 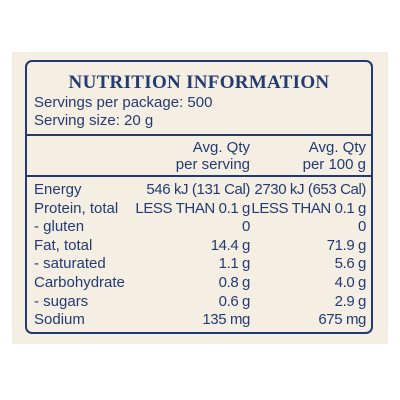 I want to click on value-per-serving: LESS THAN 0.1 g, so click(x=192, y=208).